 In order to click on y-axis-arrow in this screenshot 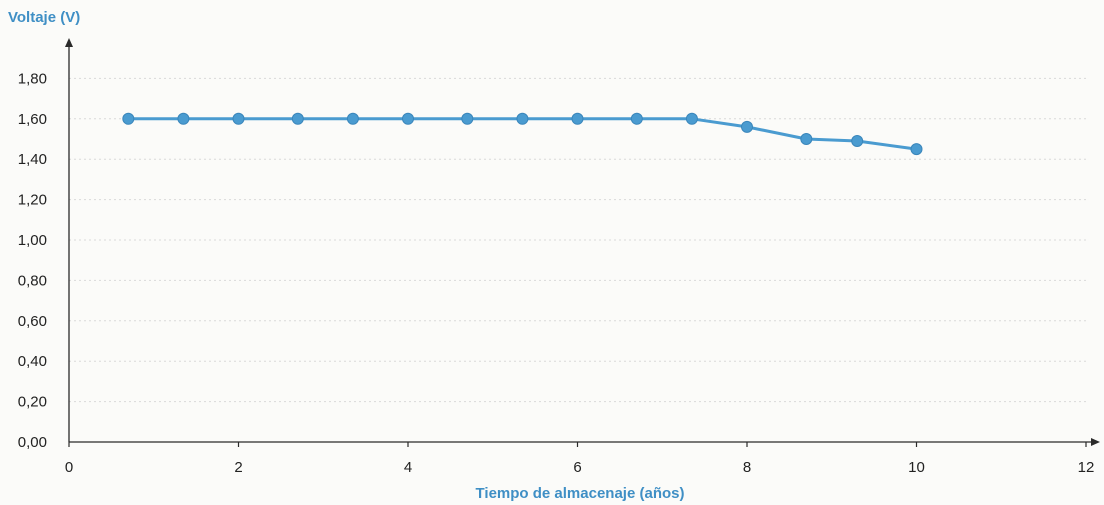, I will do `click(69, 42)`.